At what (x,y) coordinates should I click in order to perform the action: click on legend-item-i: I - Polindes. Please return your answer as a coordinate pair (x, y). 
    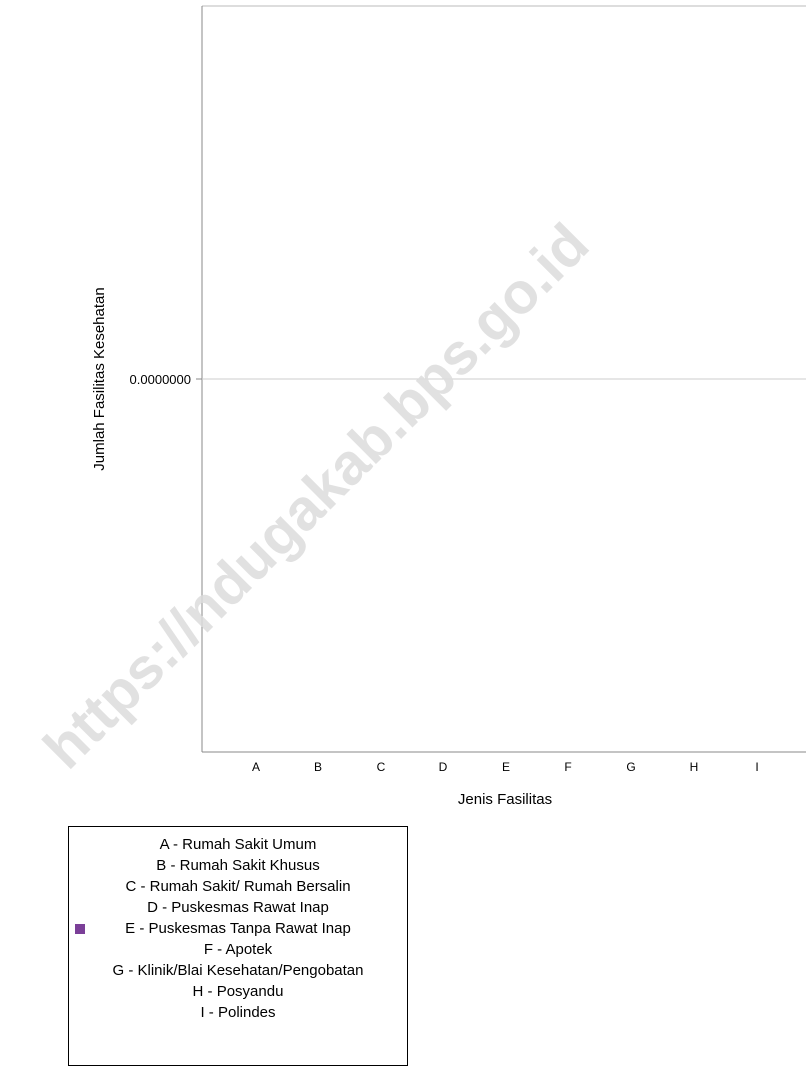
    Looking at the image, I should click on (238, 1012).